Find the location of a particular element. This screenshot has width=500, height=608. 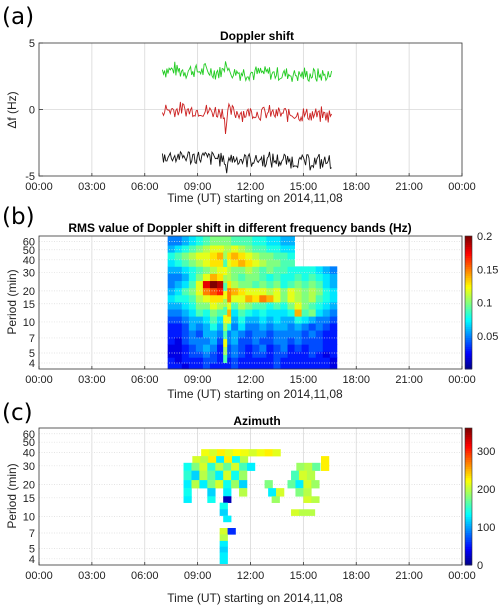

panel-c-ytick-label: 5 is located at coordinates (32, 550).